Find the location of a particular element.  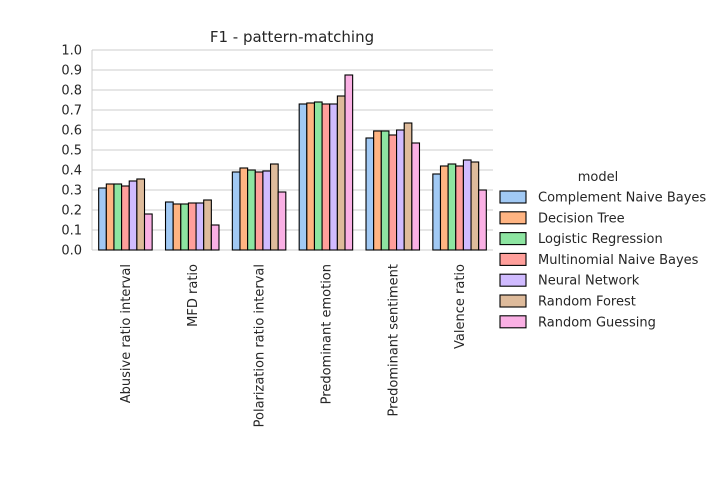

y-axis: 0.0 0.1 0.2 0.3 0.4 0.5 0.6 0.7 0.8 0.9 1.0 is located at coordinates (77, 151).